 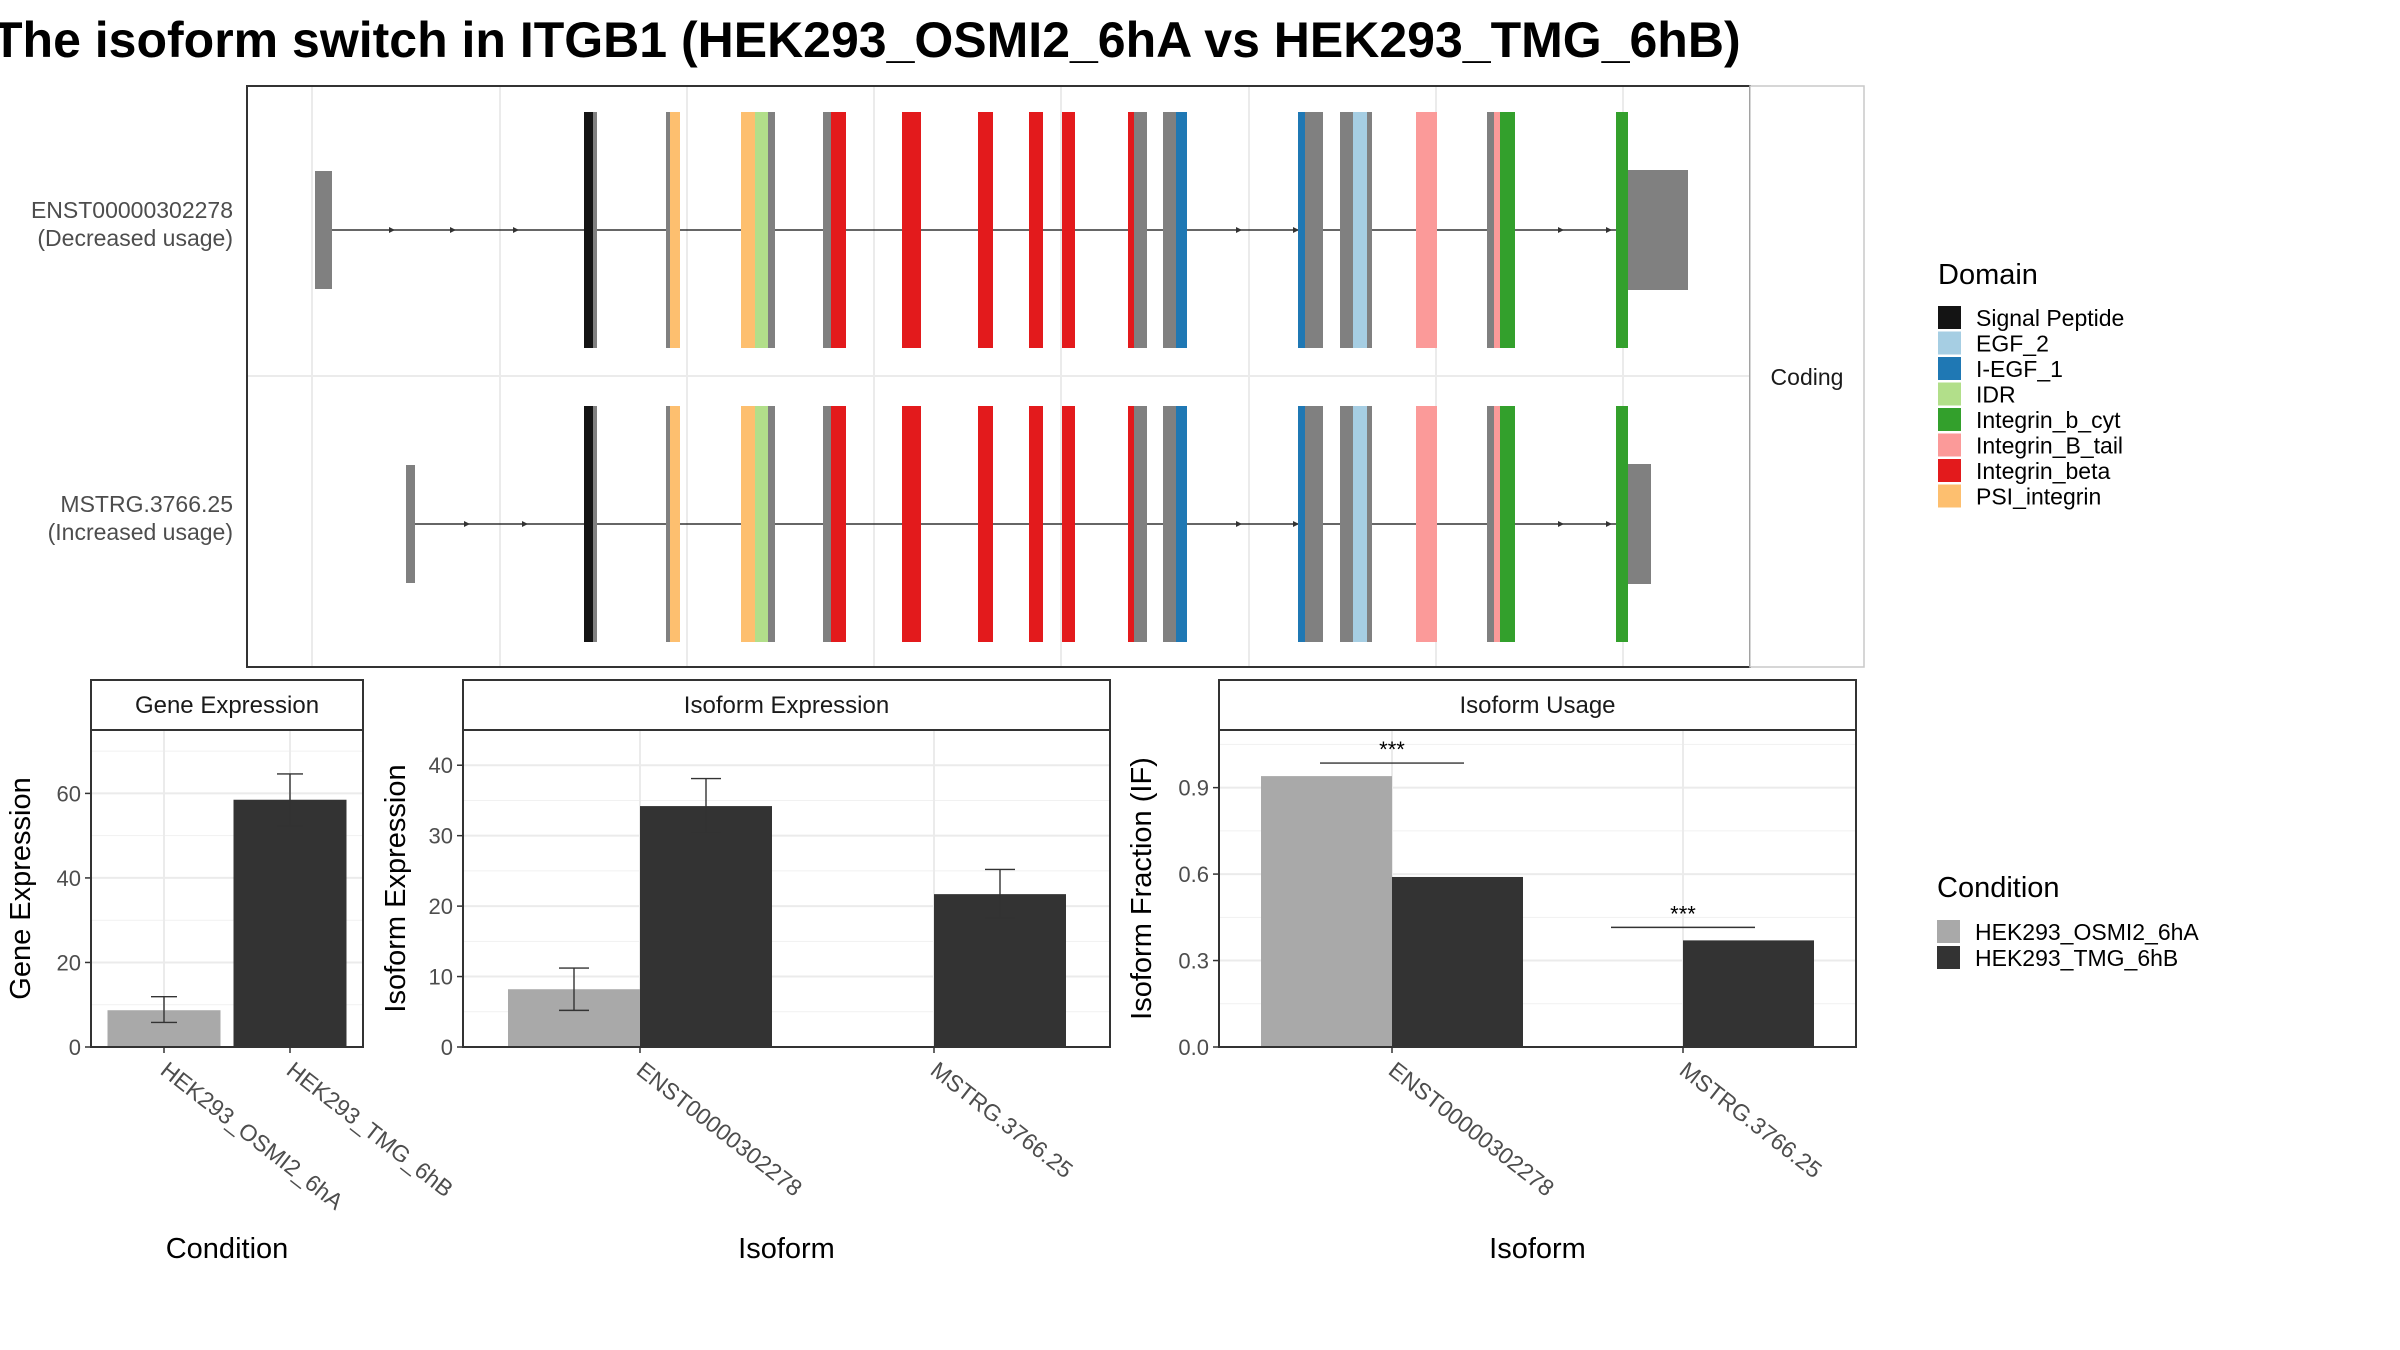 What do you see at coordinates (396, 888) in the screenshot?
I see `y-axis-title: Isoform Expression` at bounding box center [396, 888].